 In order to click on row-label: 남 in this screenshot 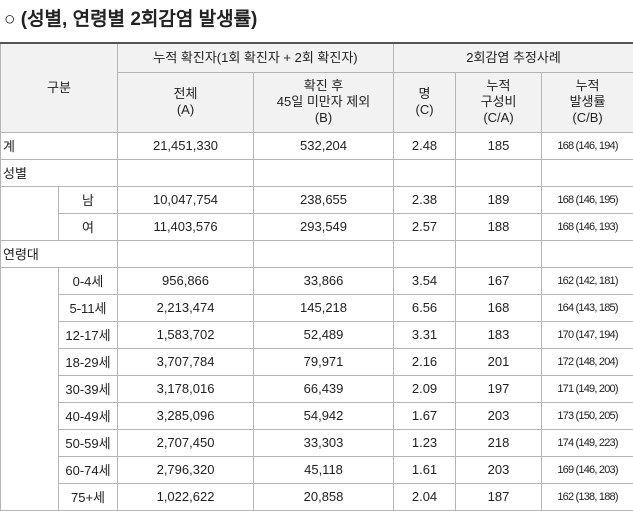, I will do `click(88, 199)`.